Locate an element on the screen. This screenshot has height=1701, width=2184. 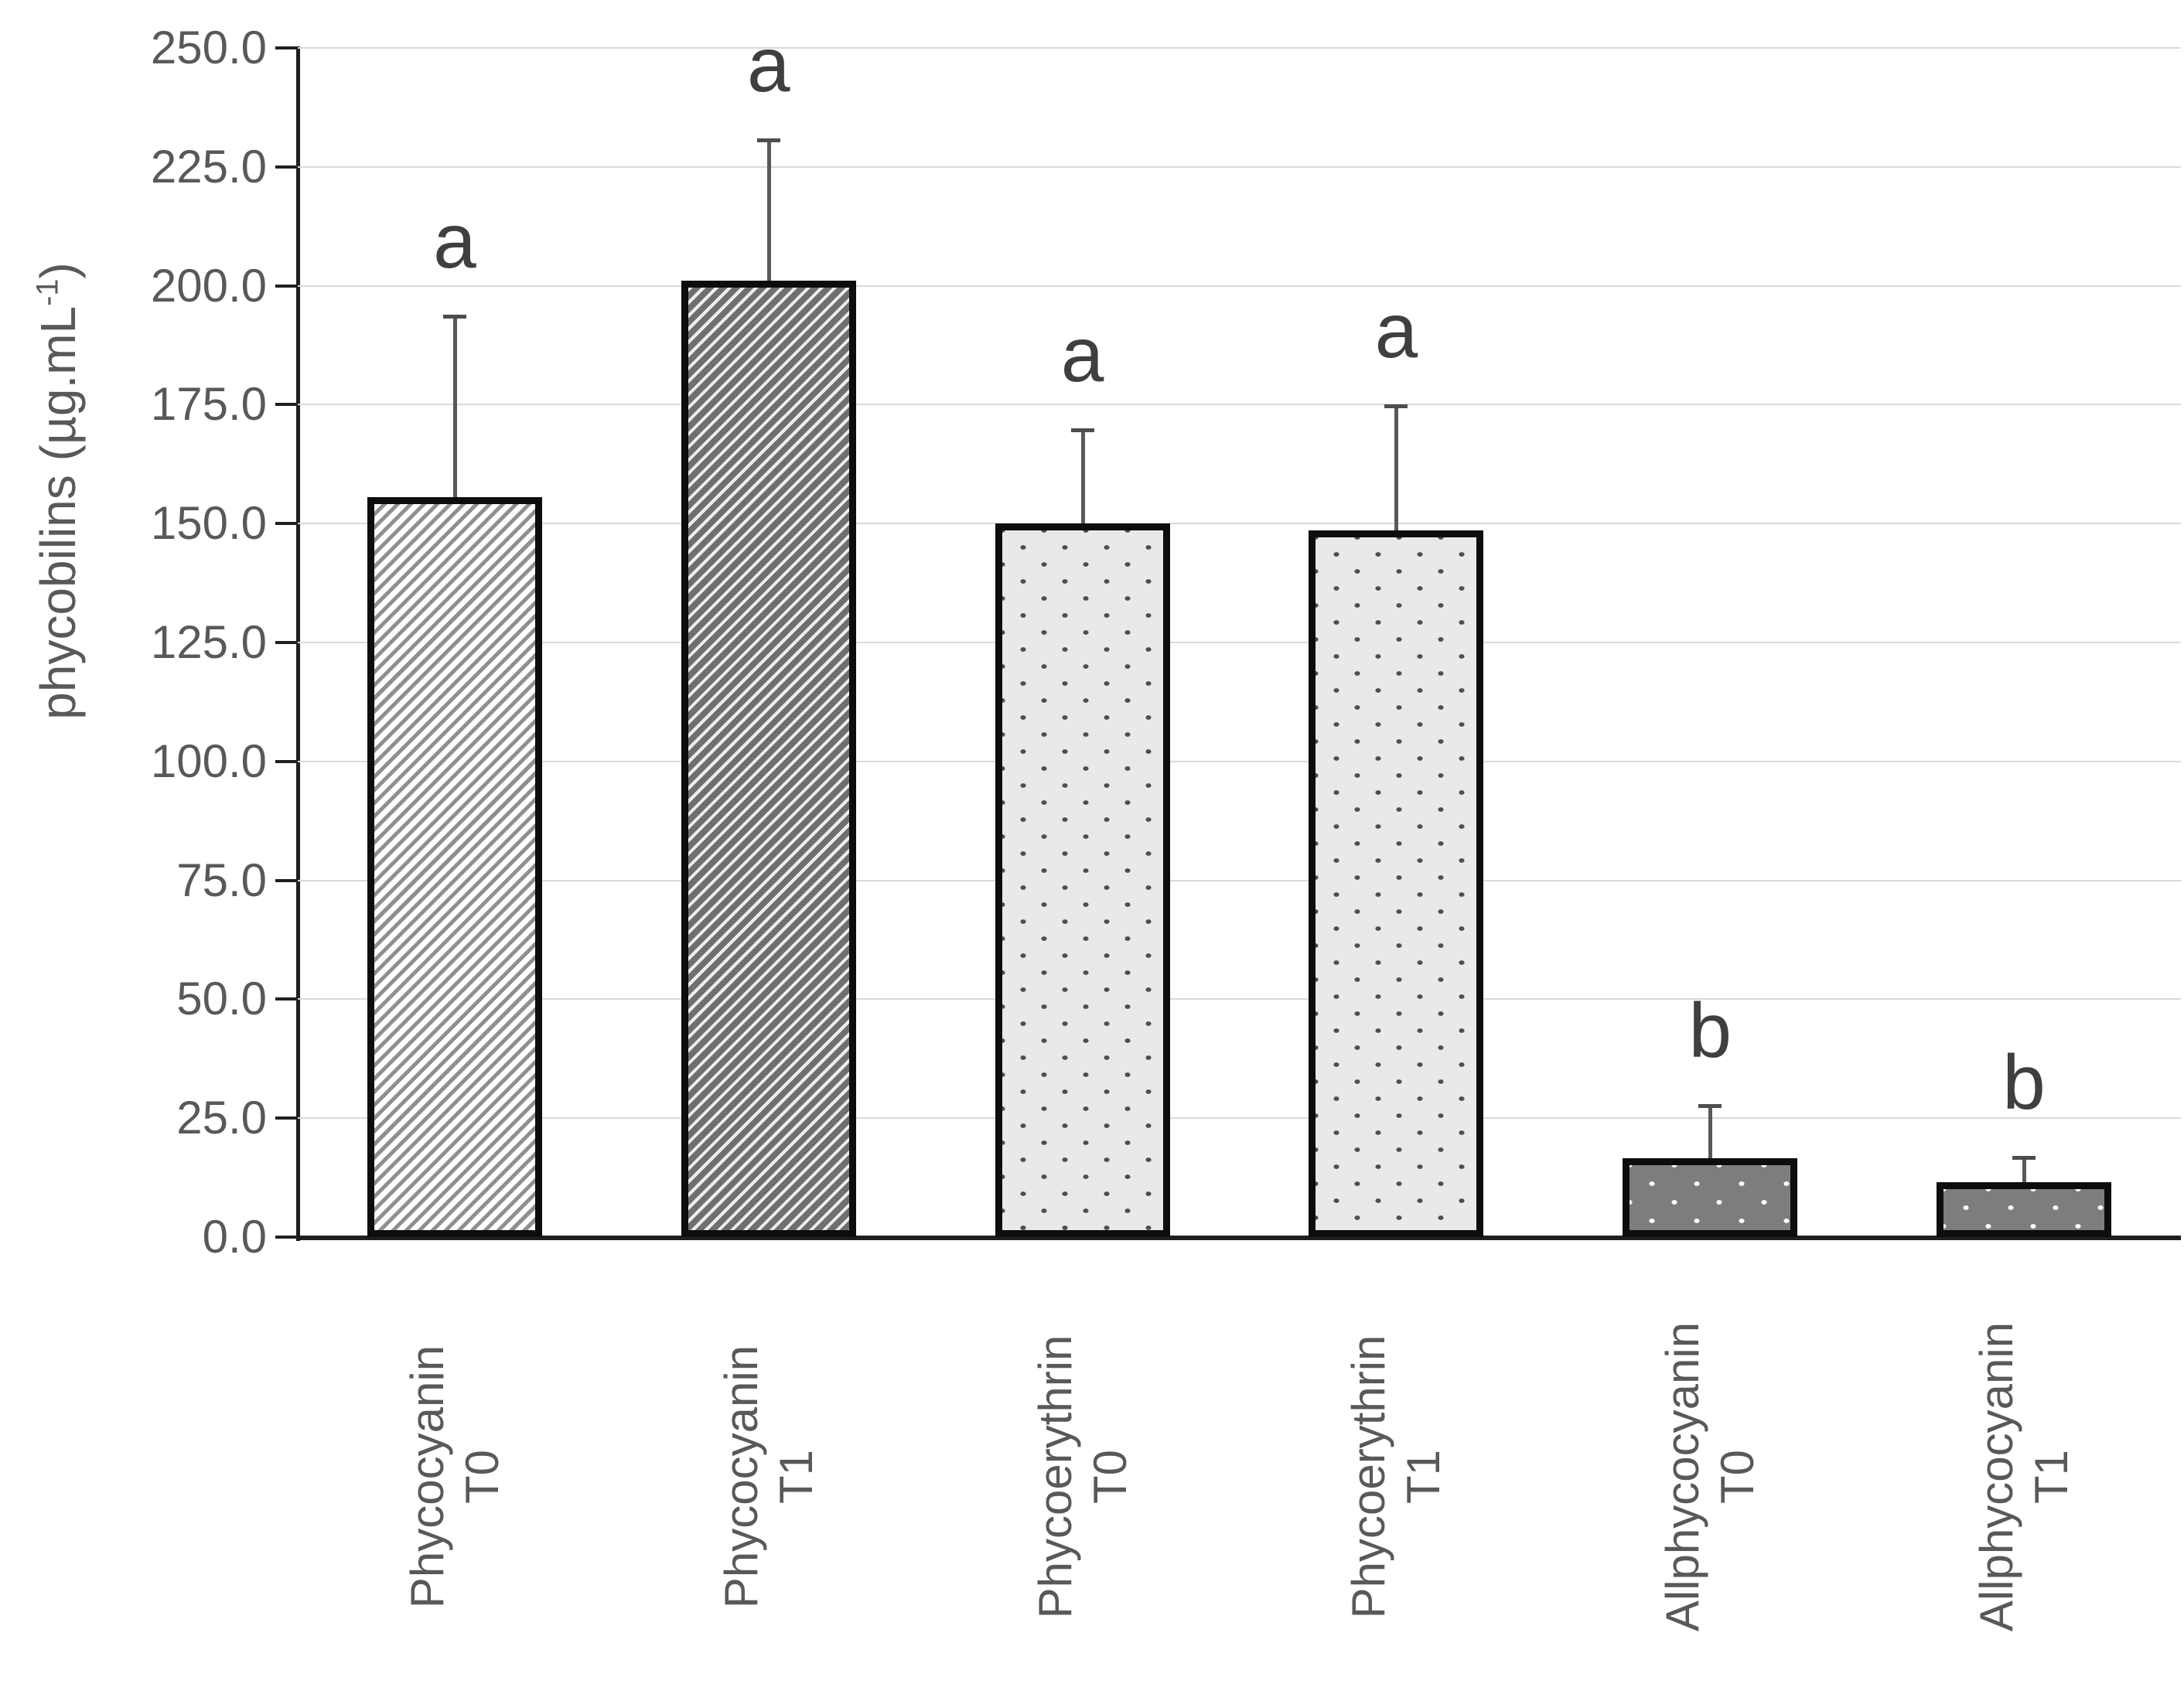
significance-letter-phycocyanin-t1: a is located at coordinates (768, 64).